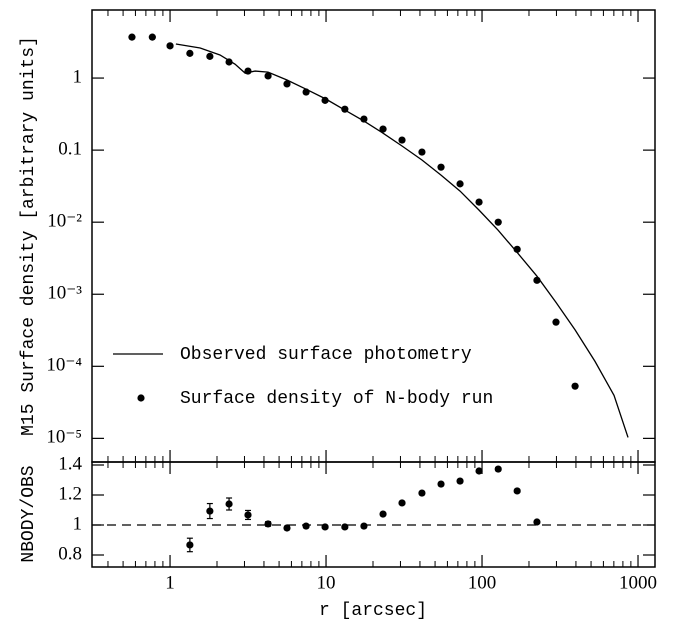 The image size is (674, 623). Describe the element at coordinates (482, 582) in the screenshot. I see `x-tick-label: 100` at that location.